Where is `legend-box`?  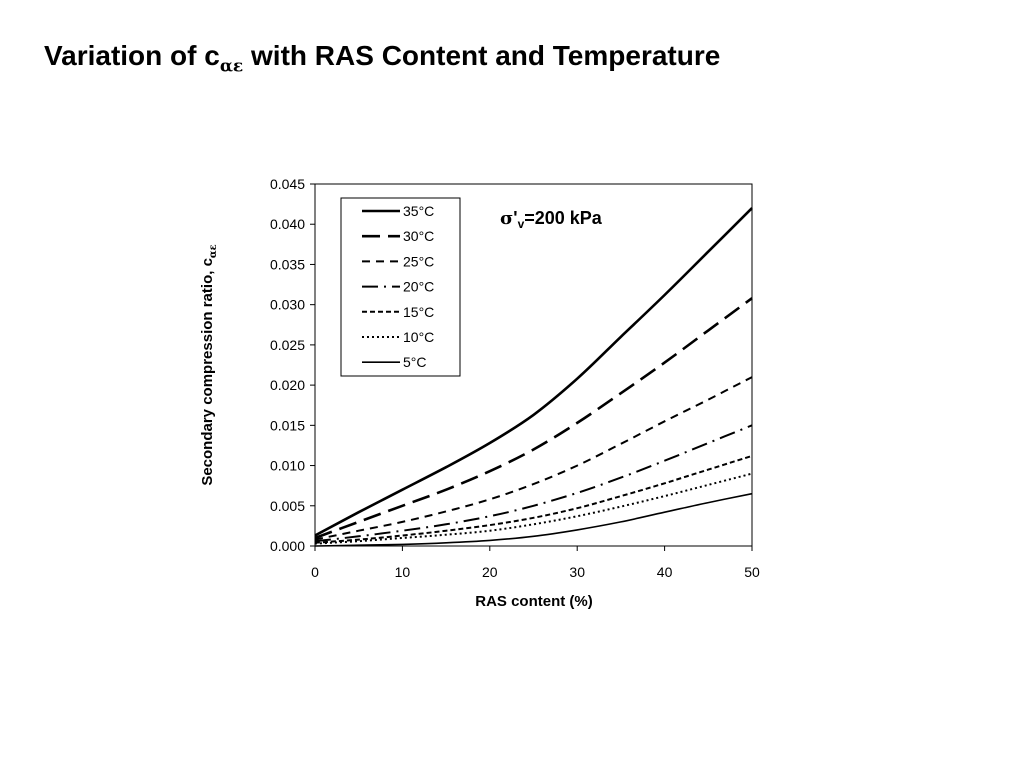
legend-box is located at coordinates (400, 287).